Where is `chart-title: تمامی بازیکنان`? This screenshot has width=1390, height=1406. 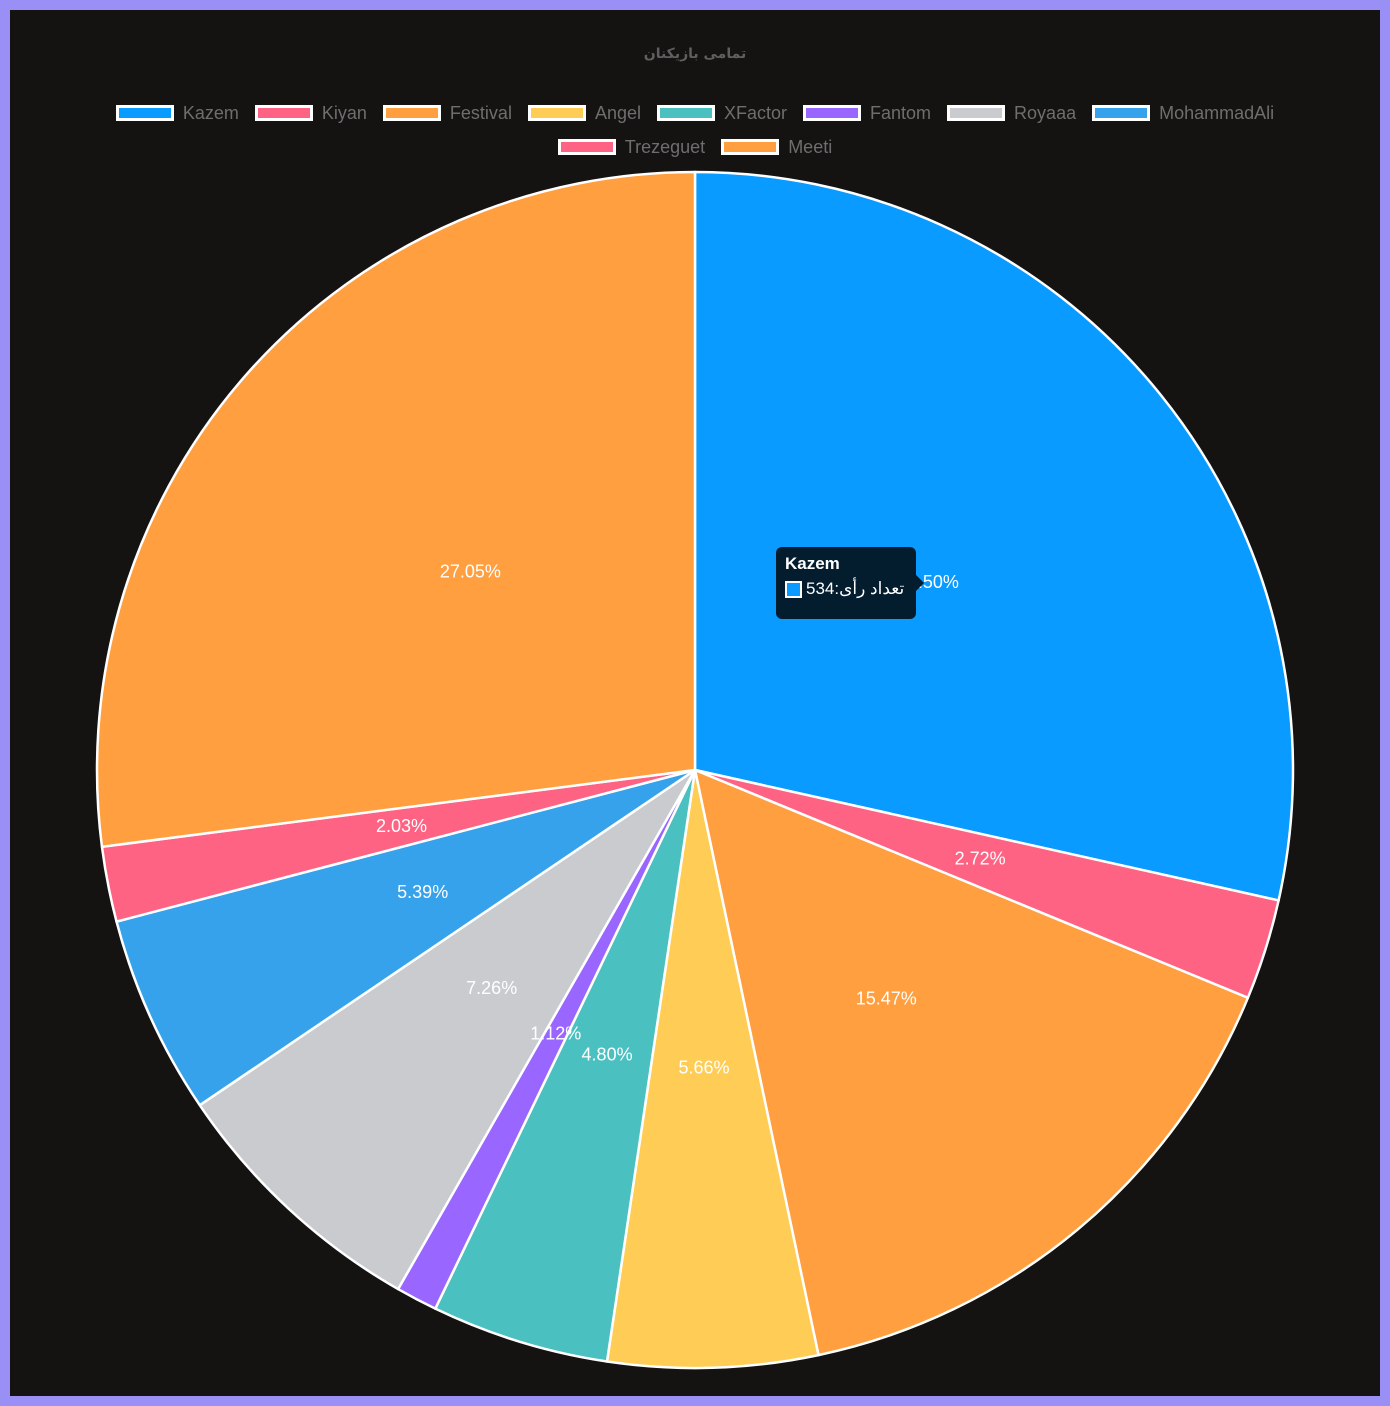 chart-title: تمامی بازیکنان is located at coordinates (695, 54).